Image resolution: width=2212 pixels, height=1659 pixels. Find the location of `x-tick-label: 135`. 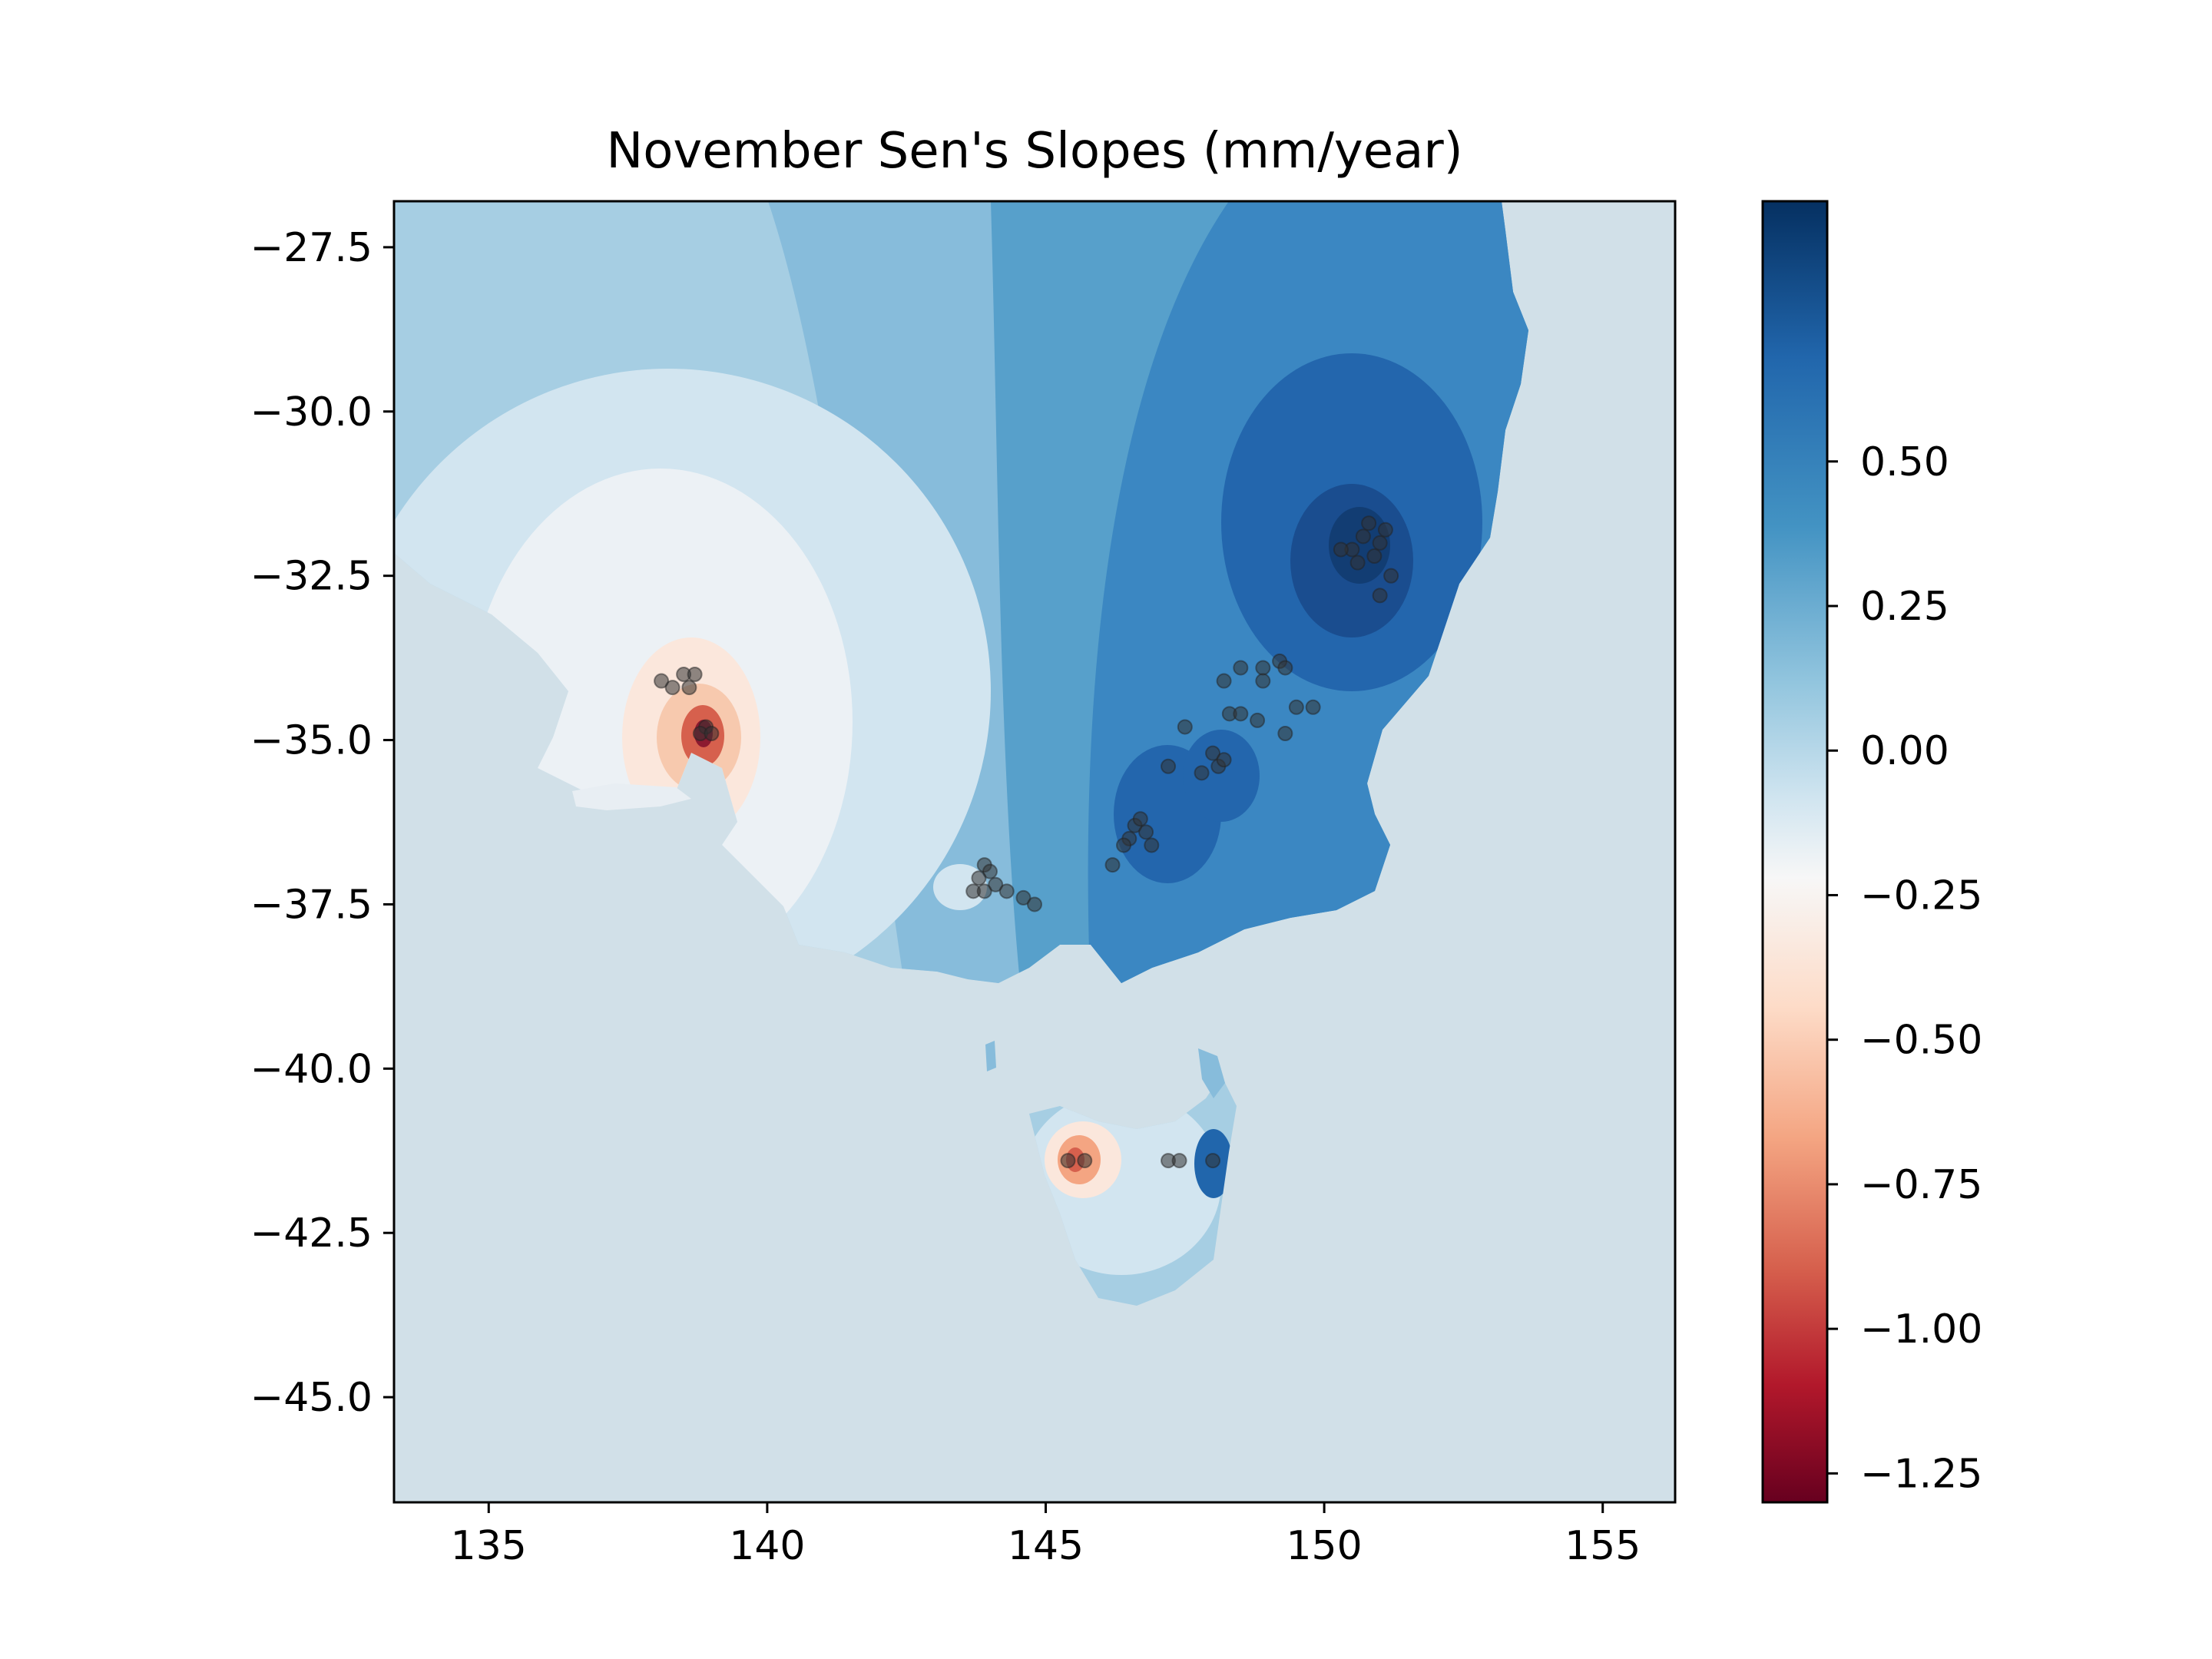

x-tick-label: 135 is located at coordinates (489, 1546).